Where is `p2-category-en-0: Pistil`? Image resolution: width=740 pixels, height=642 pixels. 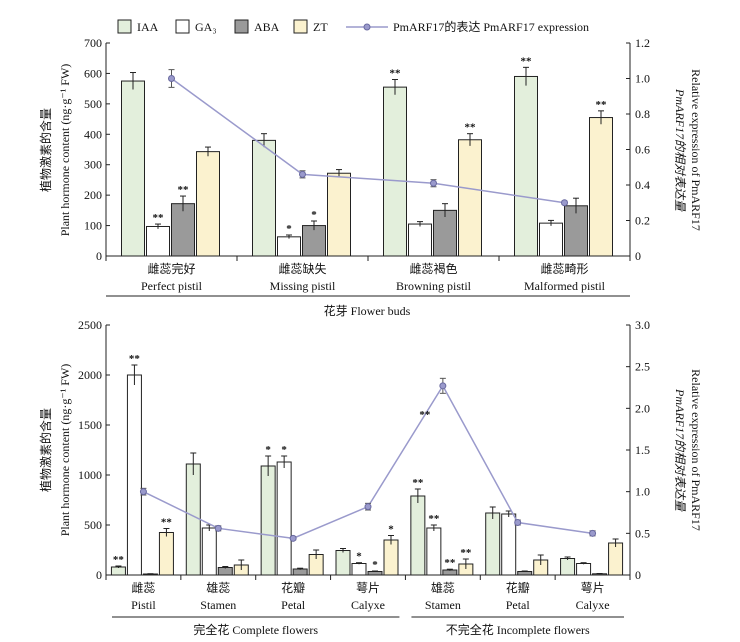
p2-category-en-0: Pistil is located at coordinates (143, 605).